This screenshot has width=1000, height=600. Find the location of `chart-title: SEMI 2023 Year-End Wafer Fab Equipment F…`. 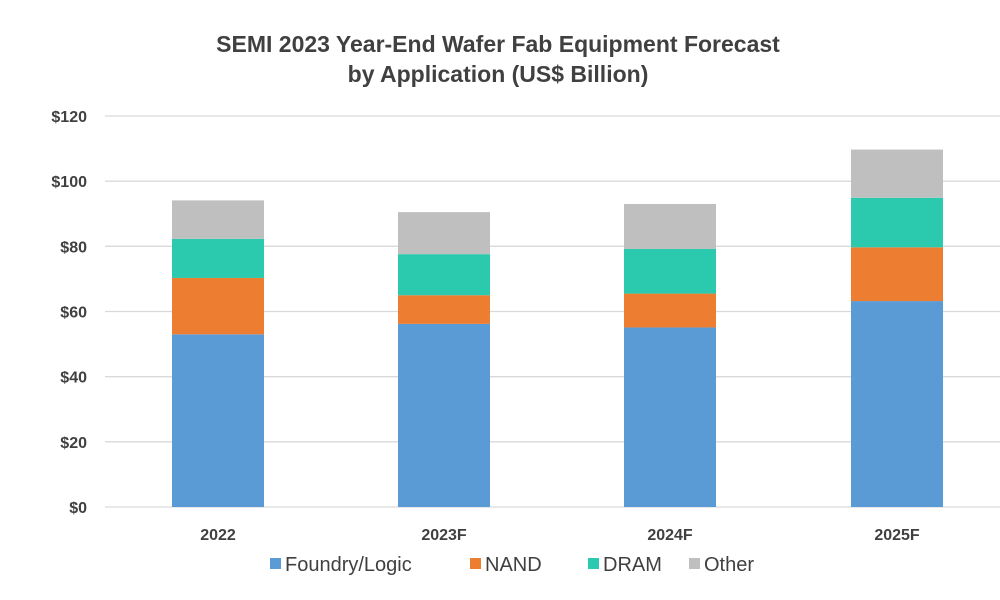

chart-title: SEMI 2023 Year-End Wafer Fab Equipment F… is located at coordinates (498, 44).